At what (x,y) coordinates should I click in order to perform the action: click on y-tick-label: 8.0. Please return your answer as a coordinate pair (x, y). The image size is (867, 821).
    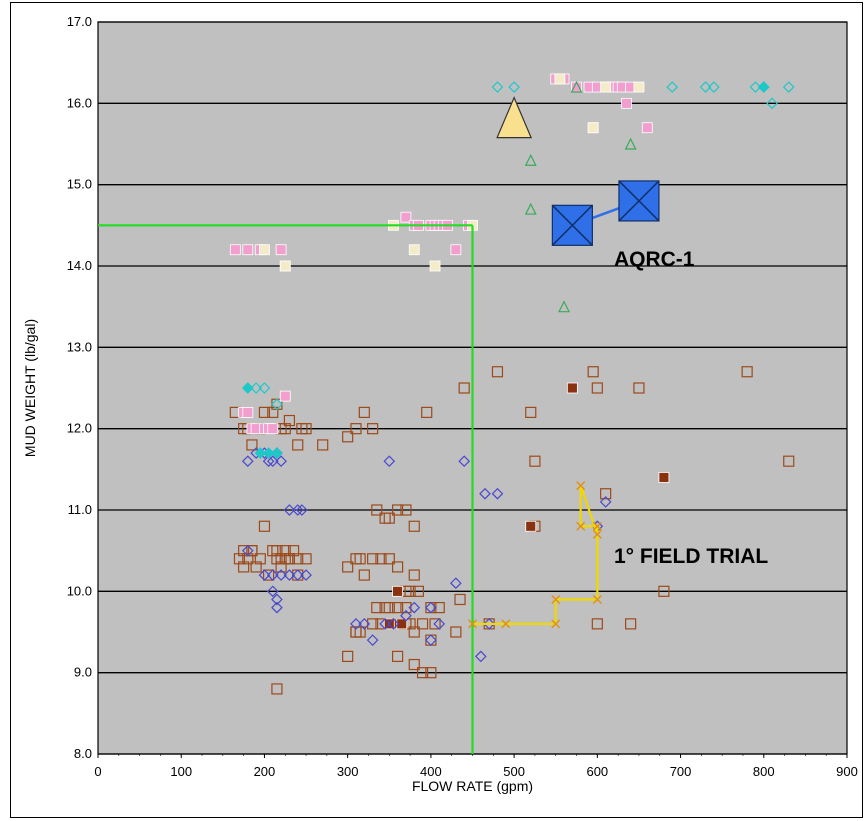
    Looking at the image, I should click on (83, 753).